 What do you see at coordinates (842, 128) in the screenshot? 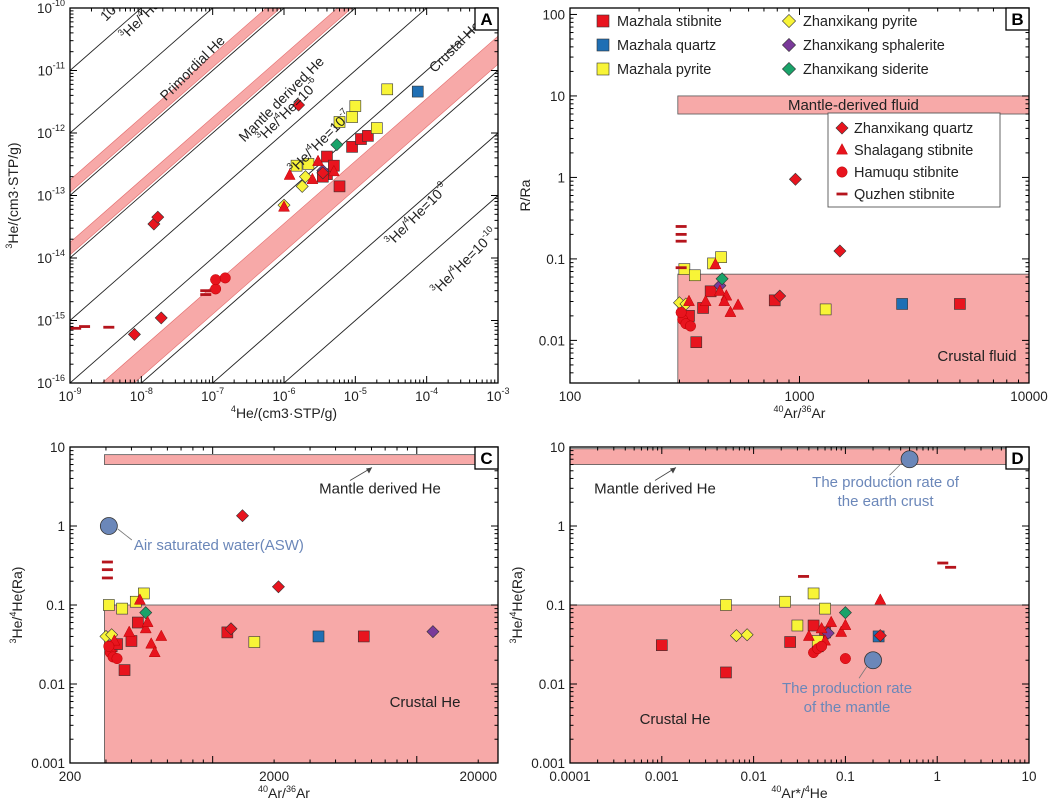
I see `legend-marker-zhanxikang-quartz` at bounding box center [842, 128].